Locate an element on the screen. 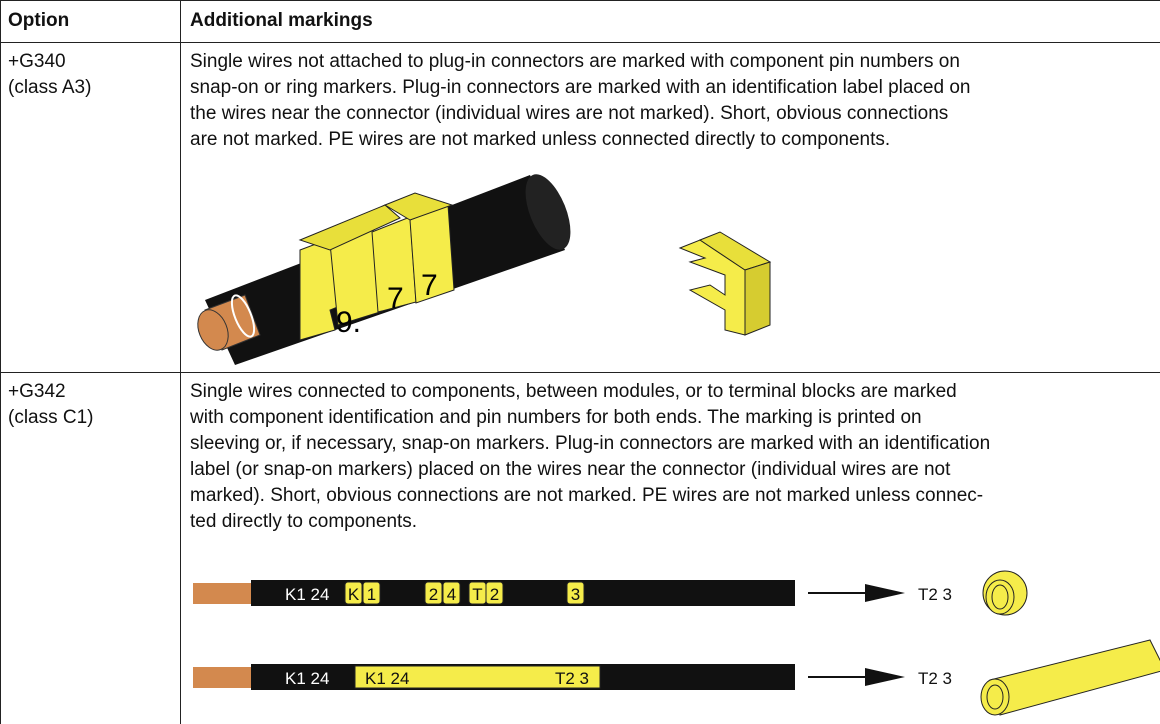 The width and height of the screenshot is (1160, 724). marker-label: 1 is located at coordinates (371, 594).